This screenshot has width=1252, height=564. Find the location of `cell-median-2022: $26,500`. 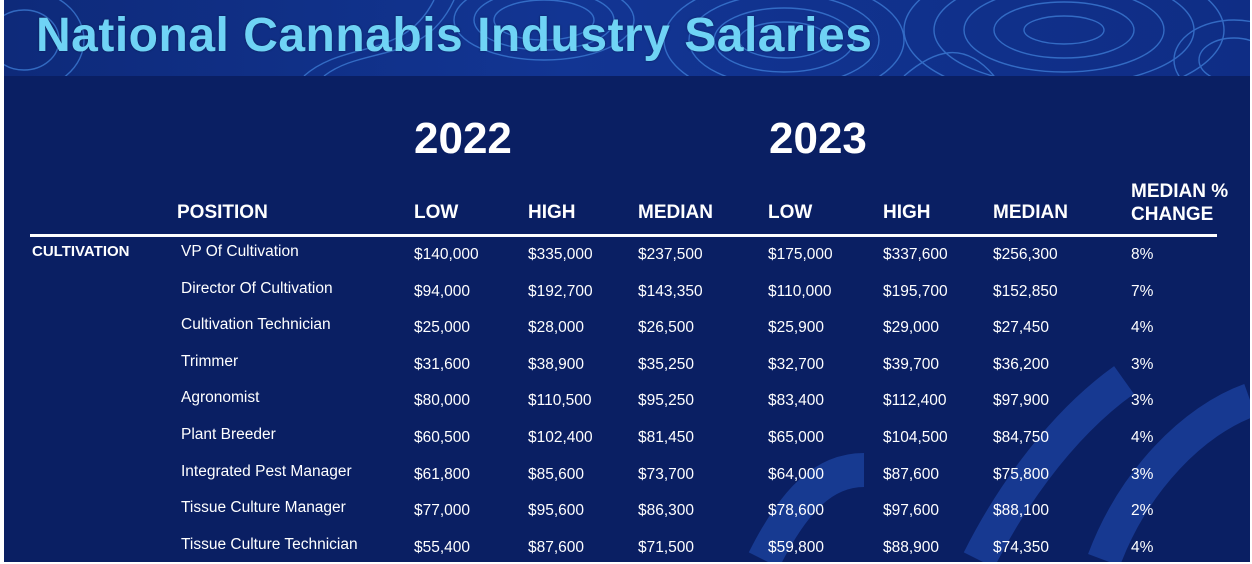

cell-median-2022: $26,500 is located at coordinates (666, 328).